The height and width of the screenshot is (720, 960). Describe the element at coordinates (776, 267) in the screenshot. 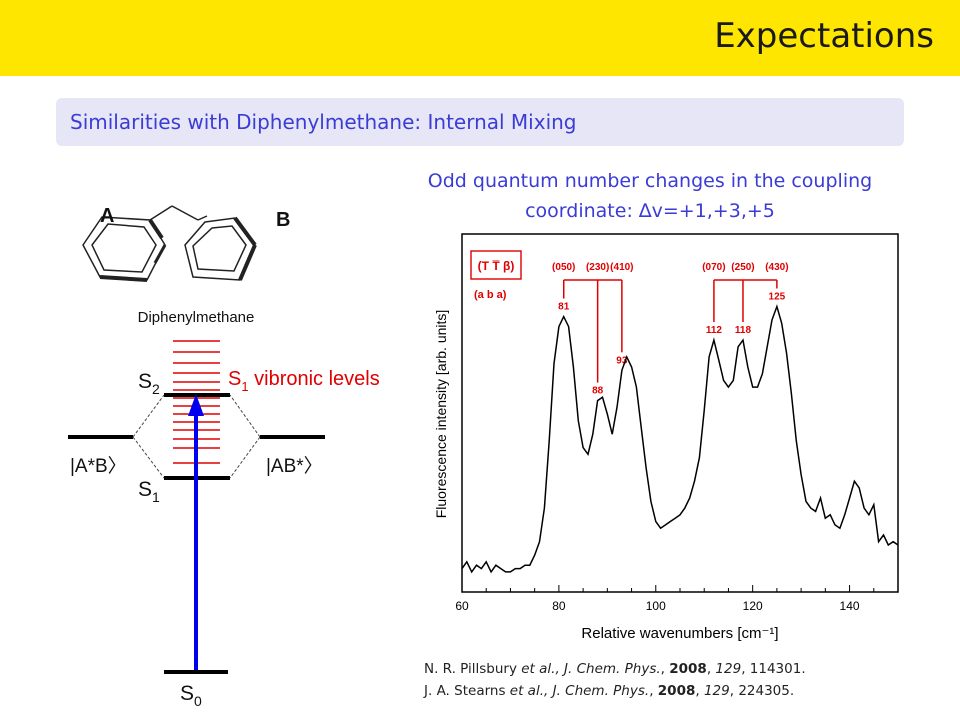

I see `assignment-label: (430)` at that location.